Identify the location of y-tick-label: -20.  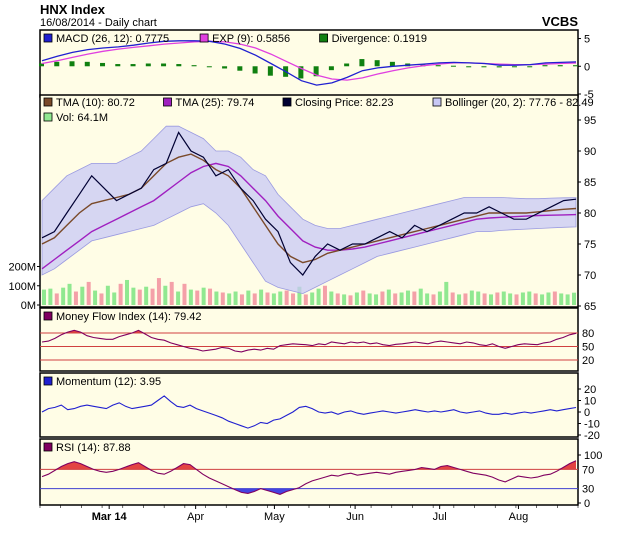
(592, 436).